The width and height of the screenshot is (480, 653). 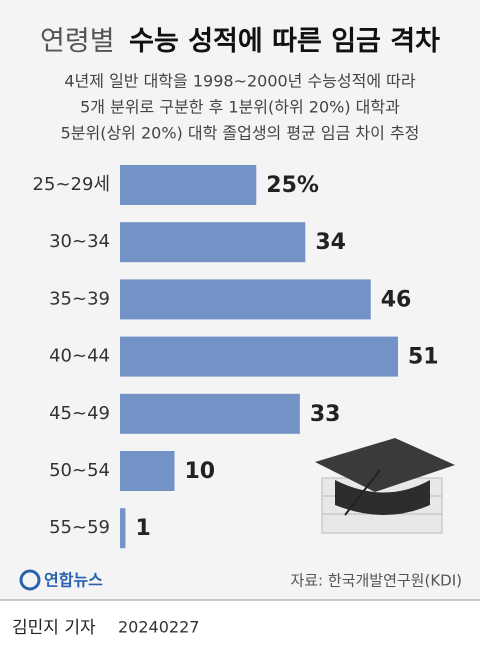 I want to click on value-label: 25%, so click(x=292, y=185).